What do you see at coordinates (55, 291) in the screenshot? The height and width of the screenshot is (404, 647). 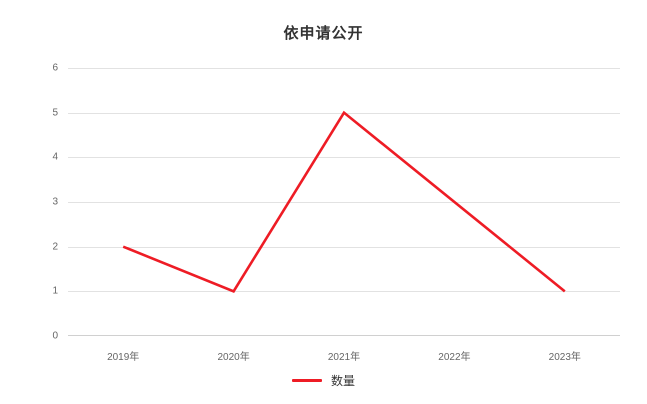 I see `y-tick-label: 1` at bounding box center [55, 291].